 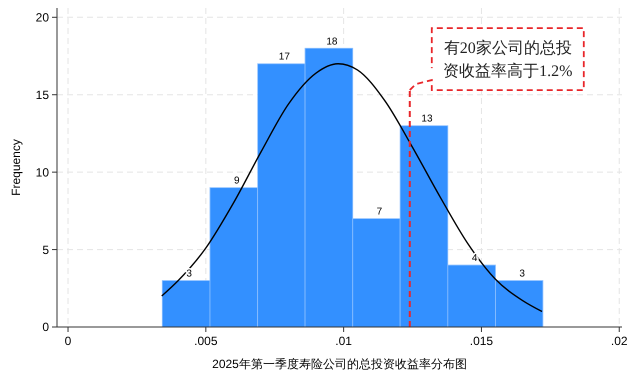 What do you see at coordinates (206, 341) in the screenshot?
I see `x-tick-label: .005` at bounding box center [206, 341].